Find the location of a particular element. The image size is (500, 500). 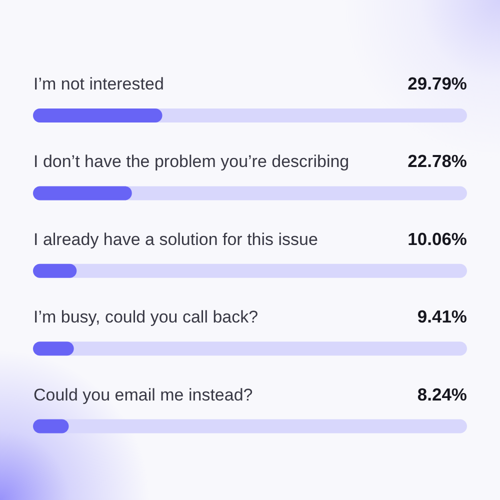

y-tick-label: I’m not interested is located at coordinates (99, 84).